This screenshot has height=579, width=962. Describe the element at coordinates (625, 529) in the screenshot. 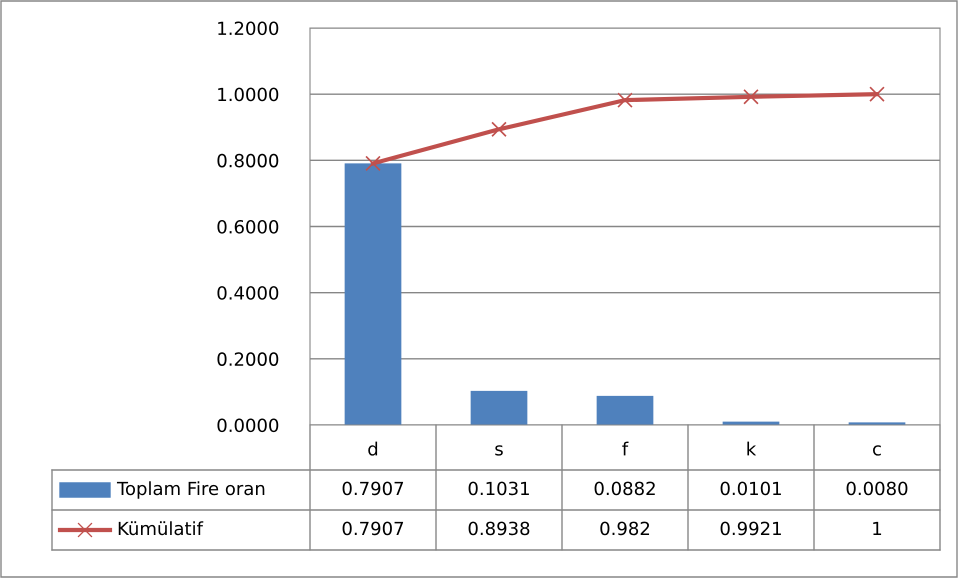

I see `data-label: 0.982` at that location.